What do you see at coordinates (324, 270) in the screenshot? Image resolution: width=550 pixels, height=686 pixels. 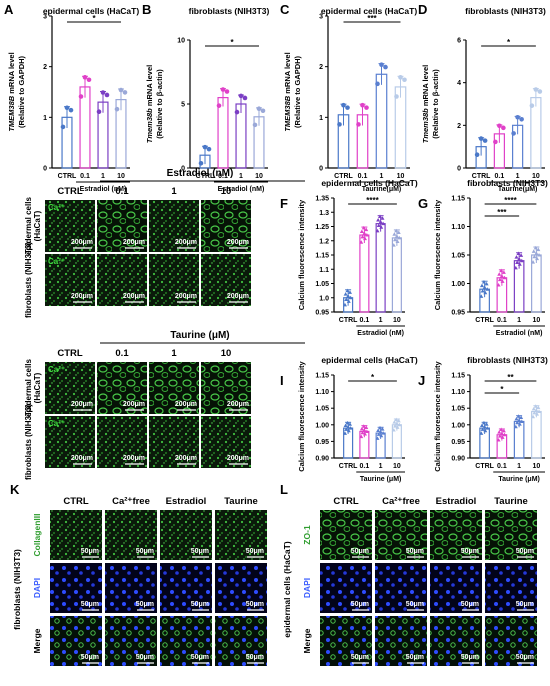 I see `y-tick-label: 1.1` at bounding box center [324, 270].